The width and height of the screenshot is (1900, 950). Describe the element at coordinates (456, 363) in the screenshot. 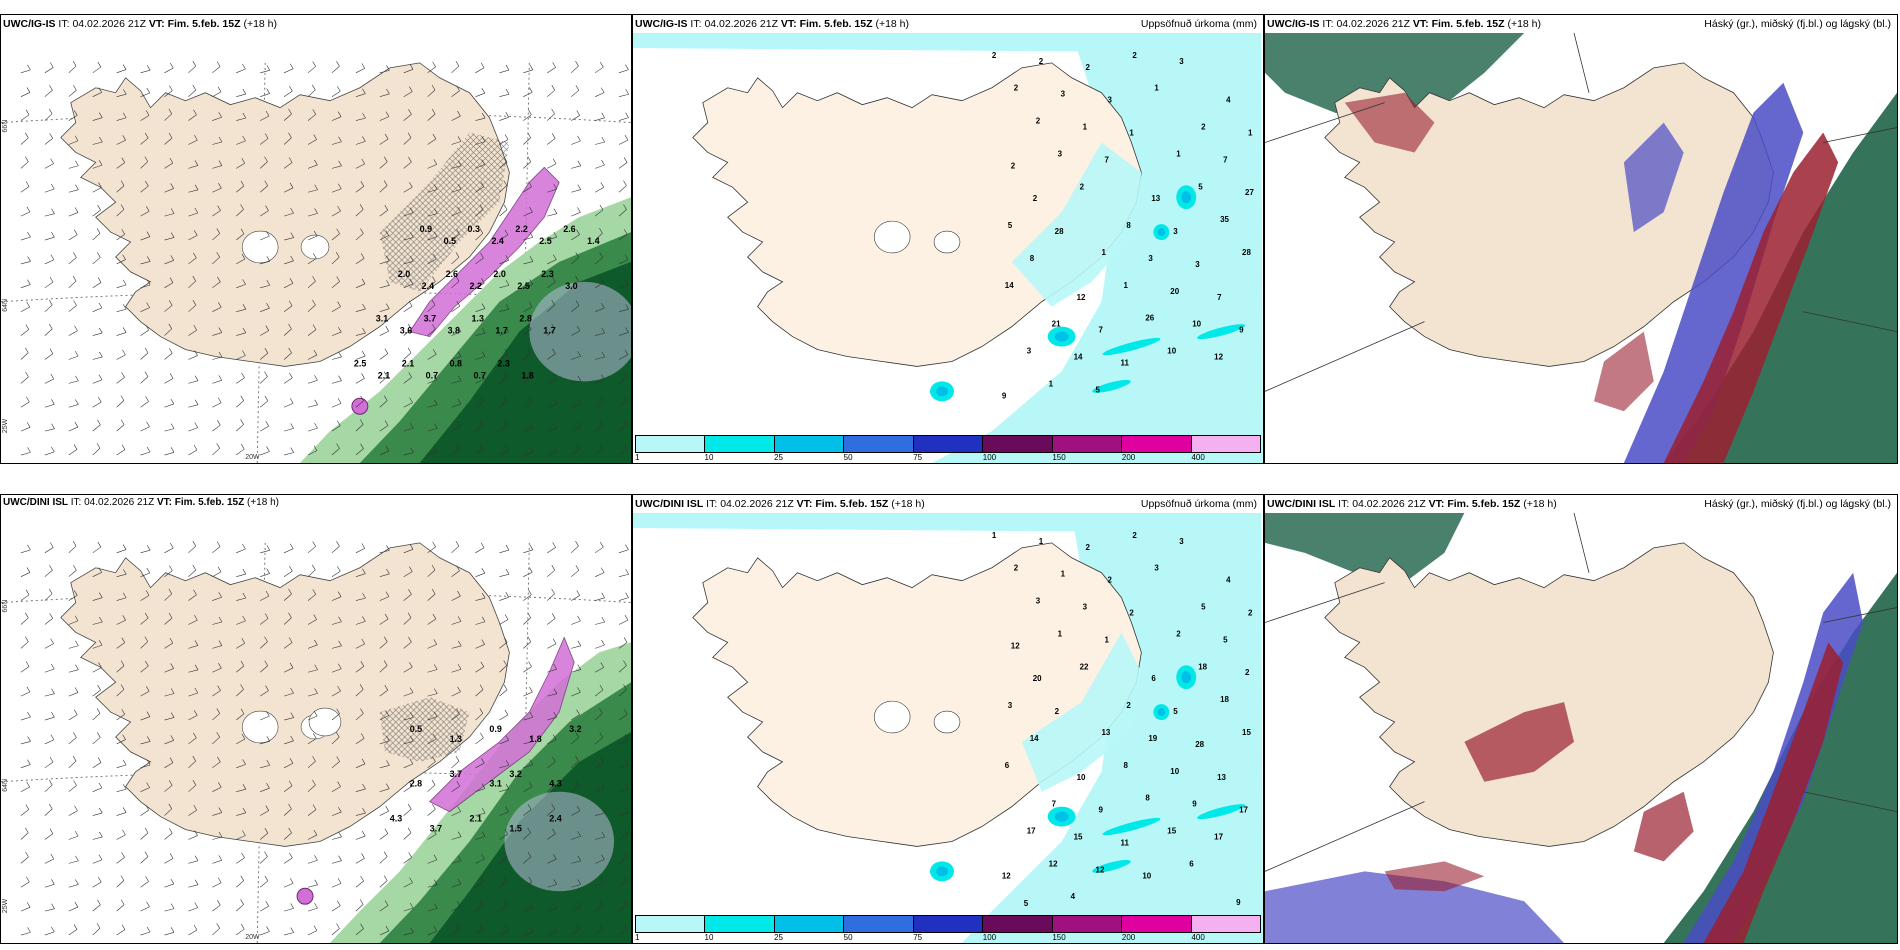

I see `snow-depth-label: 0.8` at that location.